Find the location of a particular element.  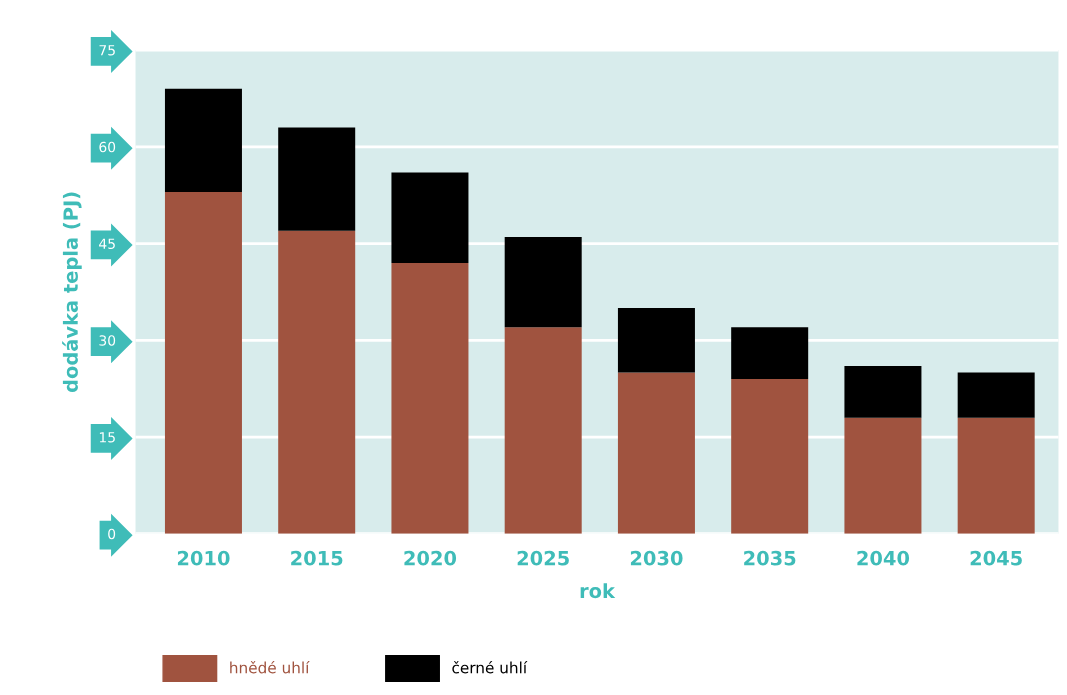

x-tick-label: 2035 is located at coordinates (770, 558).